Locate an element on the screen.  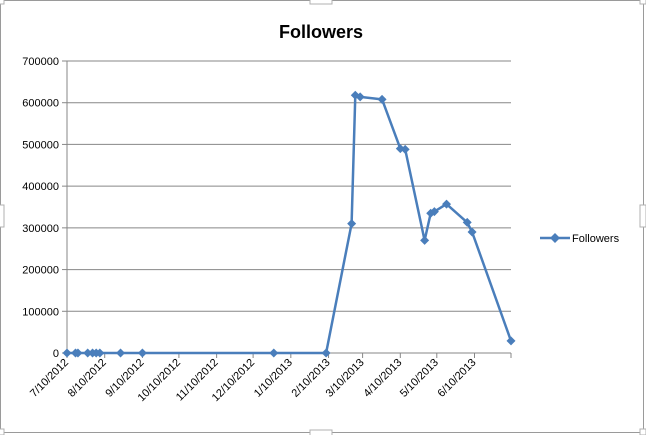
x-tick-label: 4/10/2013 is located at coordinates (382, 378).